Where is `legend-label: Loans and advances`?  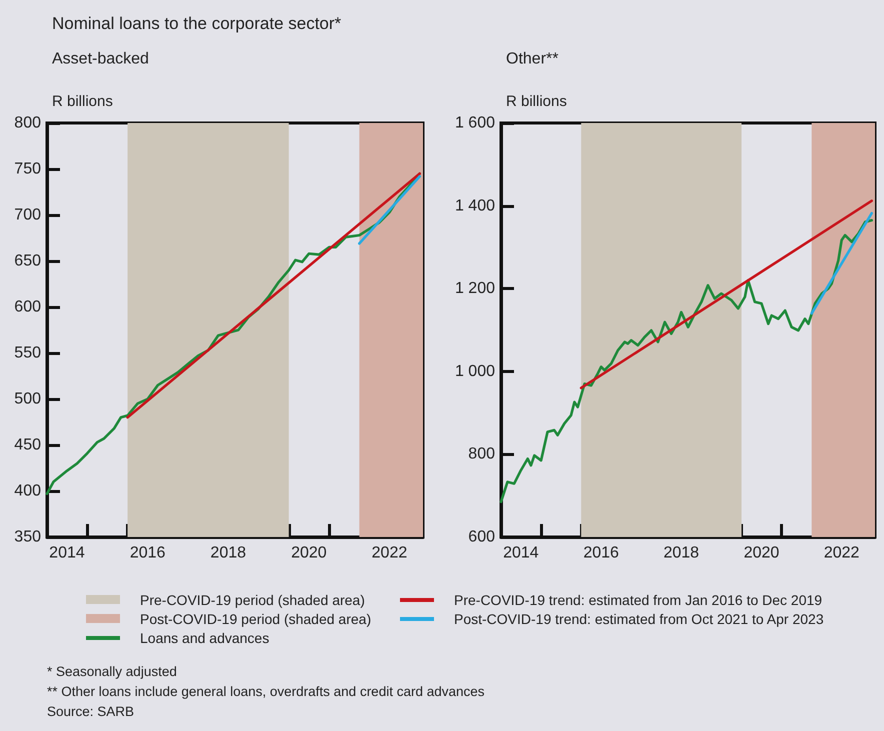
legend-label: Loans and advances is located at coordinates (205, 638).